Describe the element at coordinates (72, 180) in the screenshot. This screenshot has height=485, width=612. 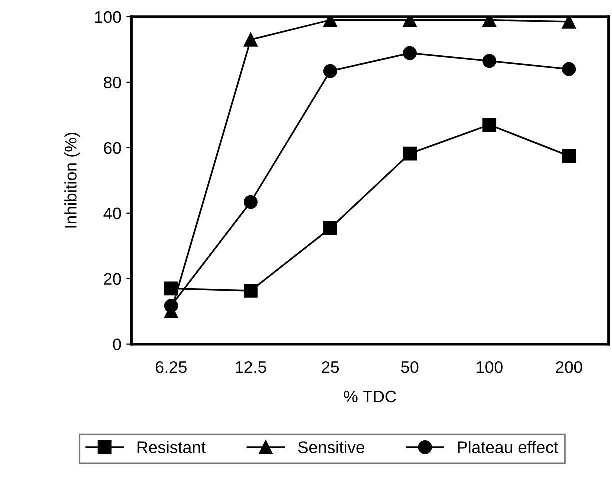
I see `y-axis-title: Inhibition (%)` at that location.